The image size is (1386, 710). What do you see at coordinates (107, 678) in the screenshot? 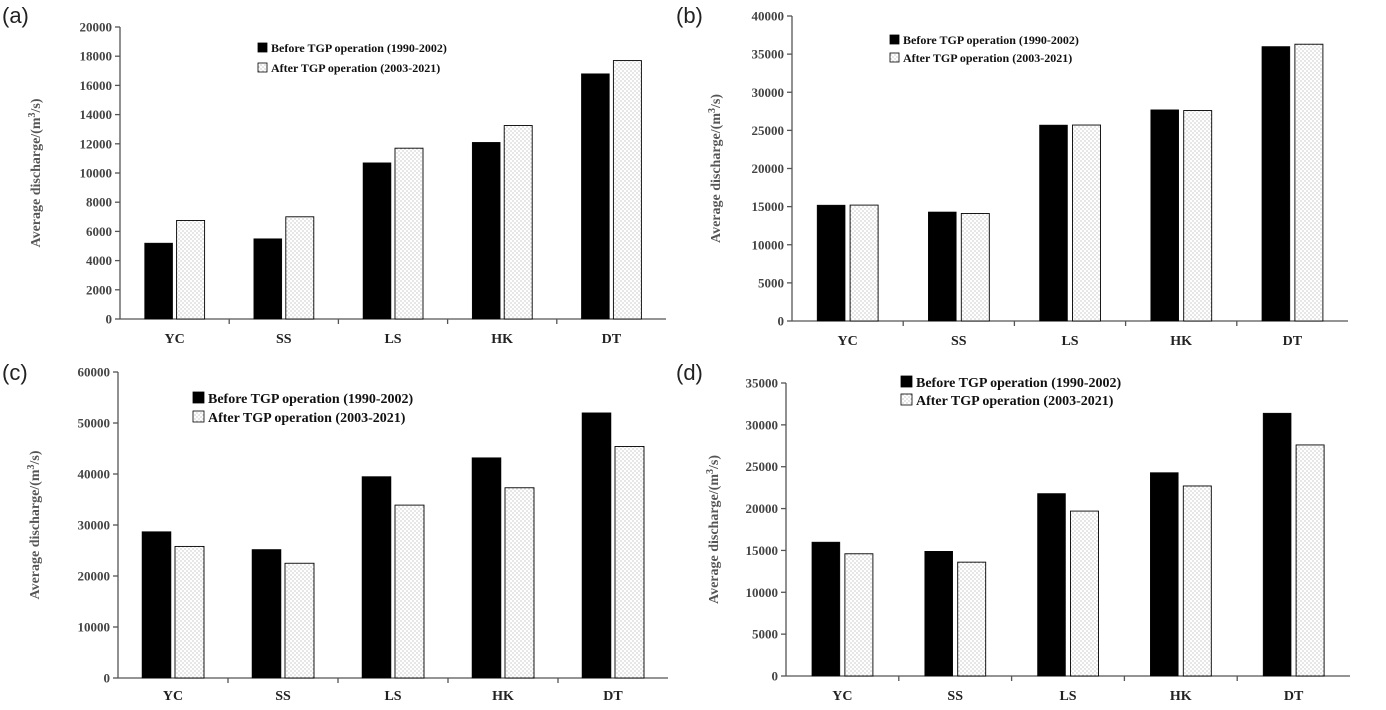
I see `y-tick-label: 0` at bounding box center [107, 678].